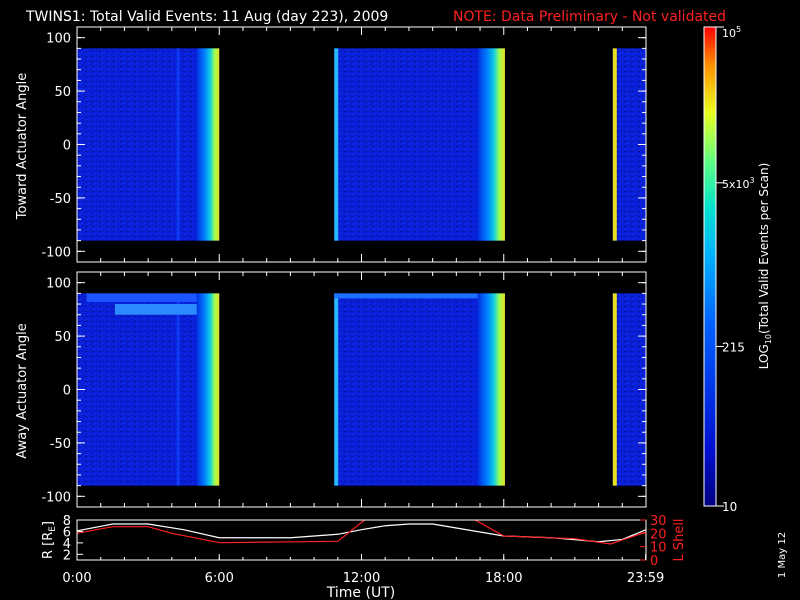 Image resolution: width=800 pixels, height=600 pixels. I want to click on l-shell-label: L Shell, so click(679, 539).